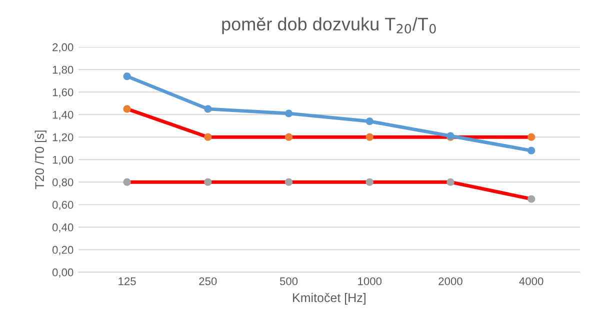 The image size is (604, 336). I want to click on x-tick-label: 125, so click(127, 281).